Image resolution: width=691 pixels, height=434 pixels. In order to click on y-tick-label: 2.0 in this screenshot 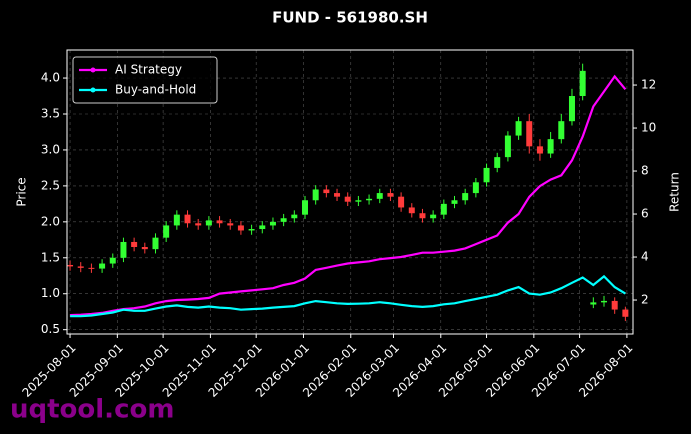, I will do `click(50, 221)`.